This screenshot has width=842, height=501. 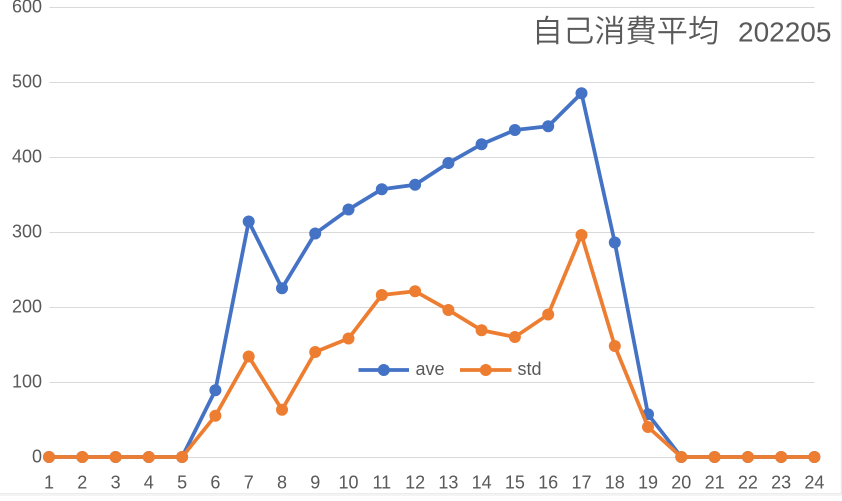 What do you see at coordinates (784, 32) in the screenshot?
I see `svg-text: 202205` at bounding box center [784, 32].